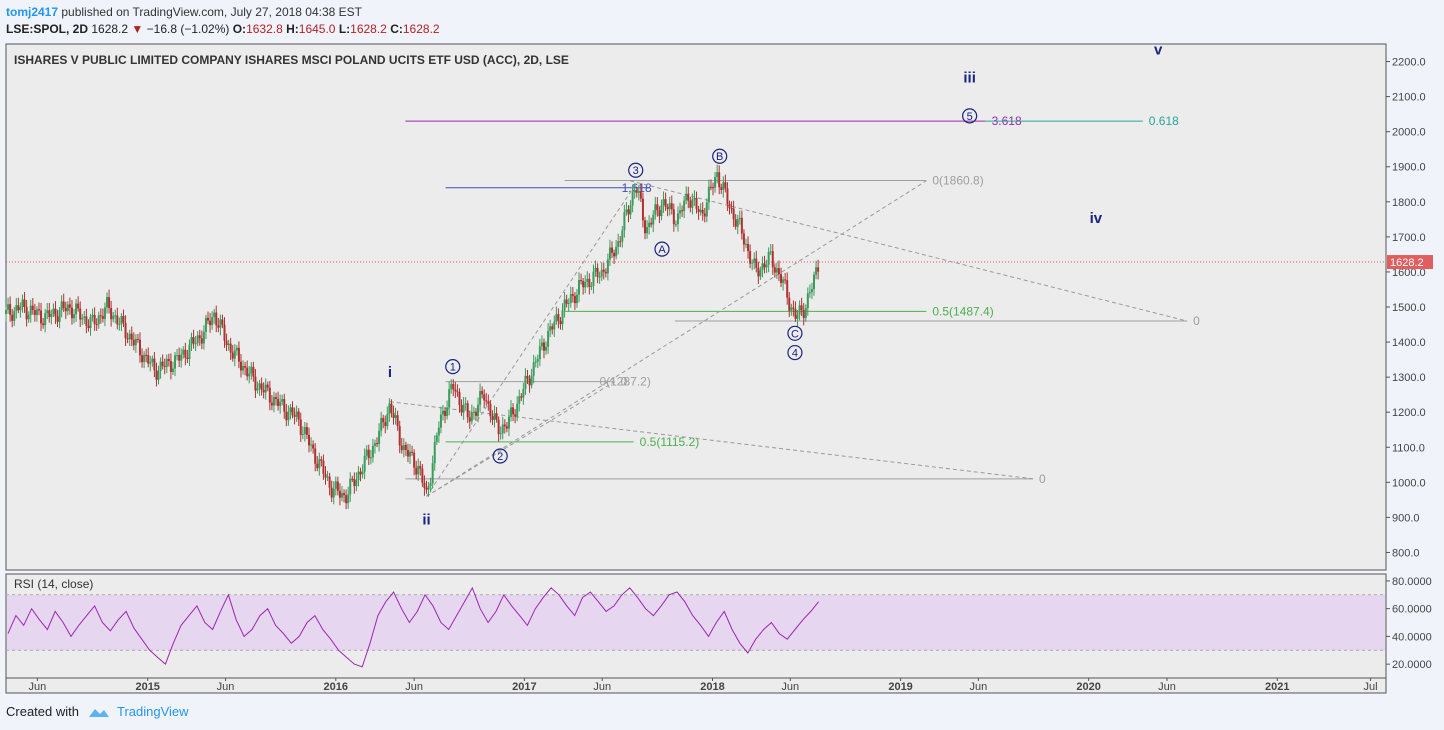 Image resolution: width=1444 pixels, height=730 pixels. I want to click on rsi-title: RSI (14, close), so click(53, 584).